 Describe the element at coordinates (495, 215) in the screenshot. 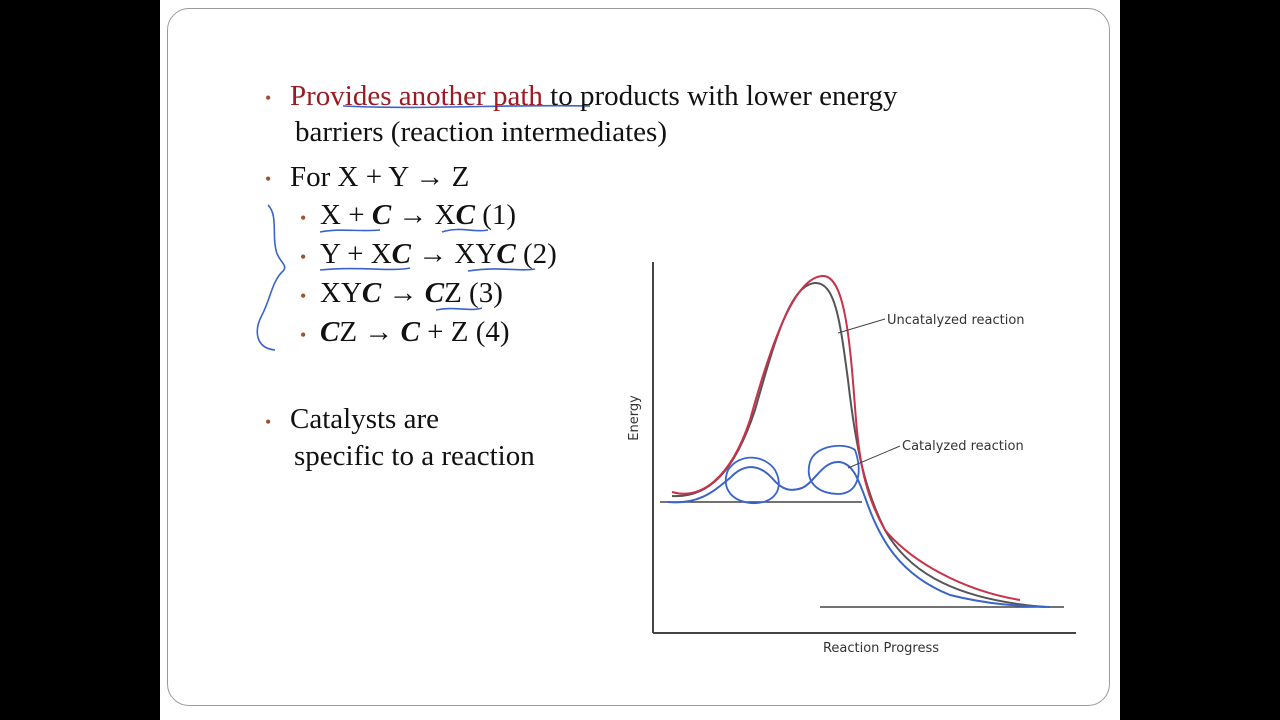

I see `text: (1)` at that location.